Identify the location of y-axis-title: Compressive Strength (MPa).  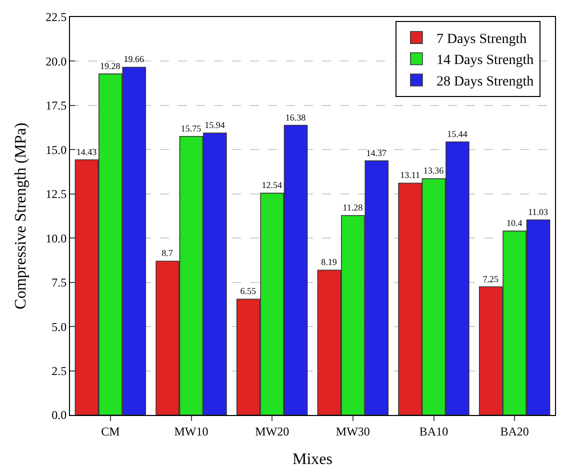
(21, 216).